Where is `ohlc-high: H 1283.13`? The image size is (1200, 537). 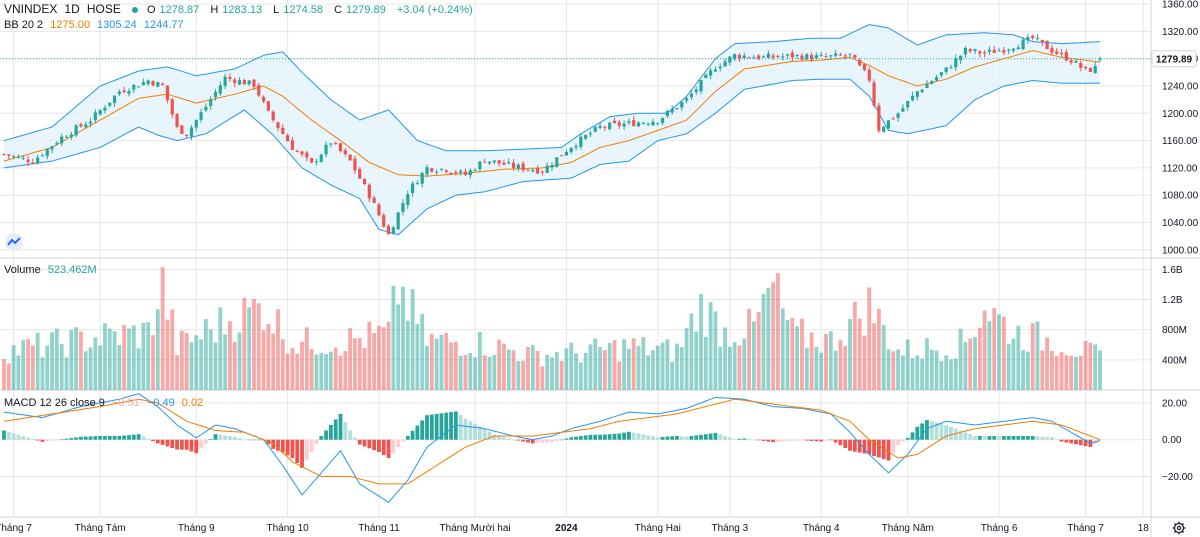
ohlc-high: H 1283.13 is located at coordinates (236, 10).